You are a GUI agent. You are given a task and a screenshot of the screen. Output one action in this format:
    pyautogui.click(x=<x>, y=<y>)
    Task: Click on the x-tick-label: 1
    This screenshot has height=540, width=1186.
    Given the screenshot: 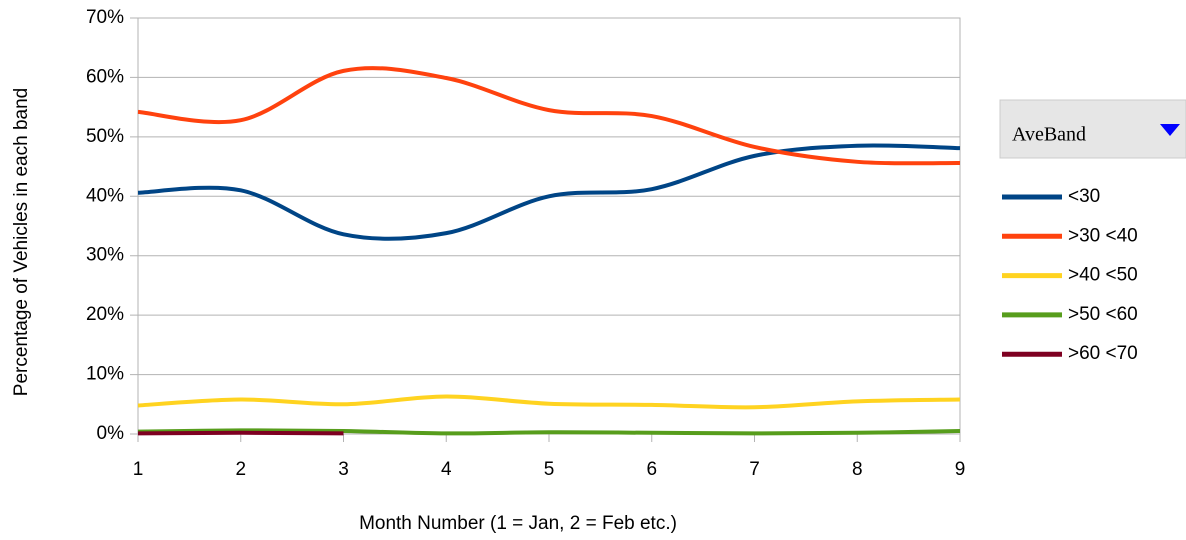 What is the action you would take?
    pyautogui.click(x=138, y=469)
    